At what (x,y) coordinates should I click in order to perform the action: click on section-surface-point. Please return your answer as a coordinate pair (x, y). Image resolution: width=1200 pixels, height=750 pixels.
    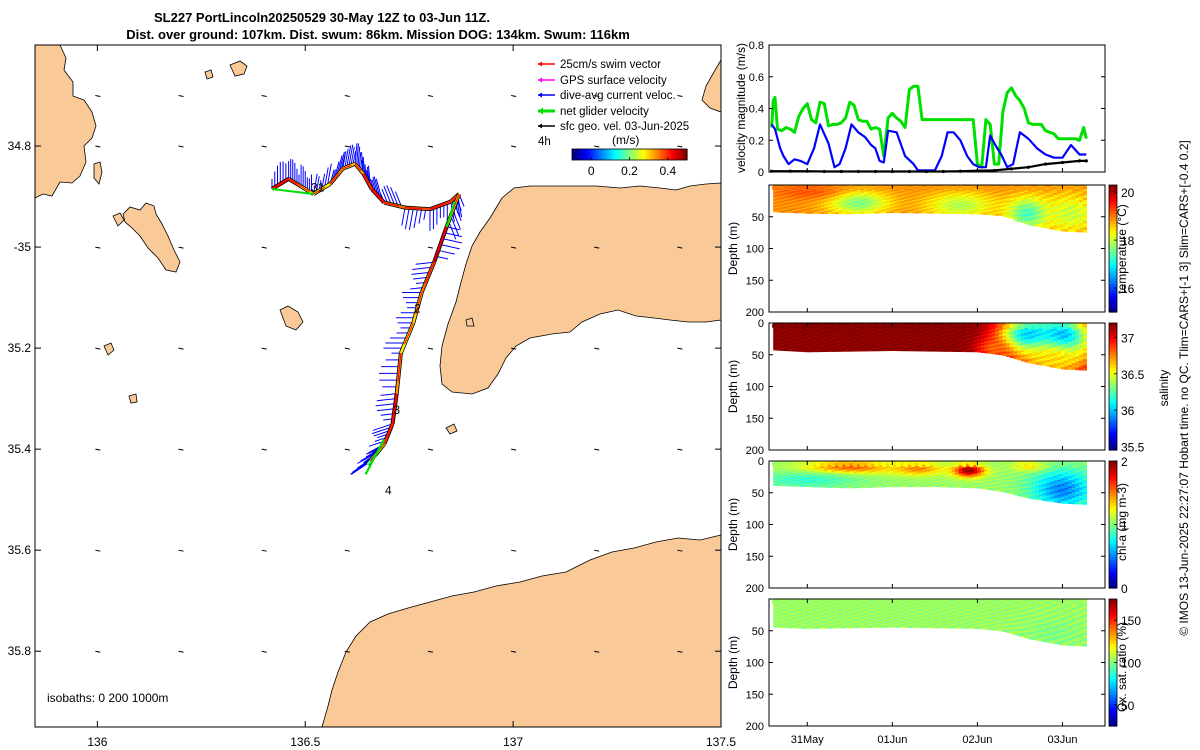
    Looking at the image, I should click on (913, 326).